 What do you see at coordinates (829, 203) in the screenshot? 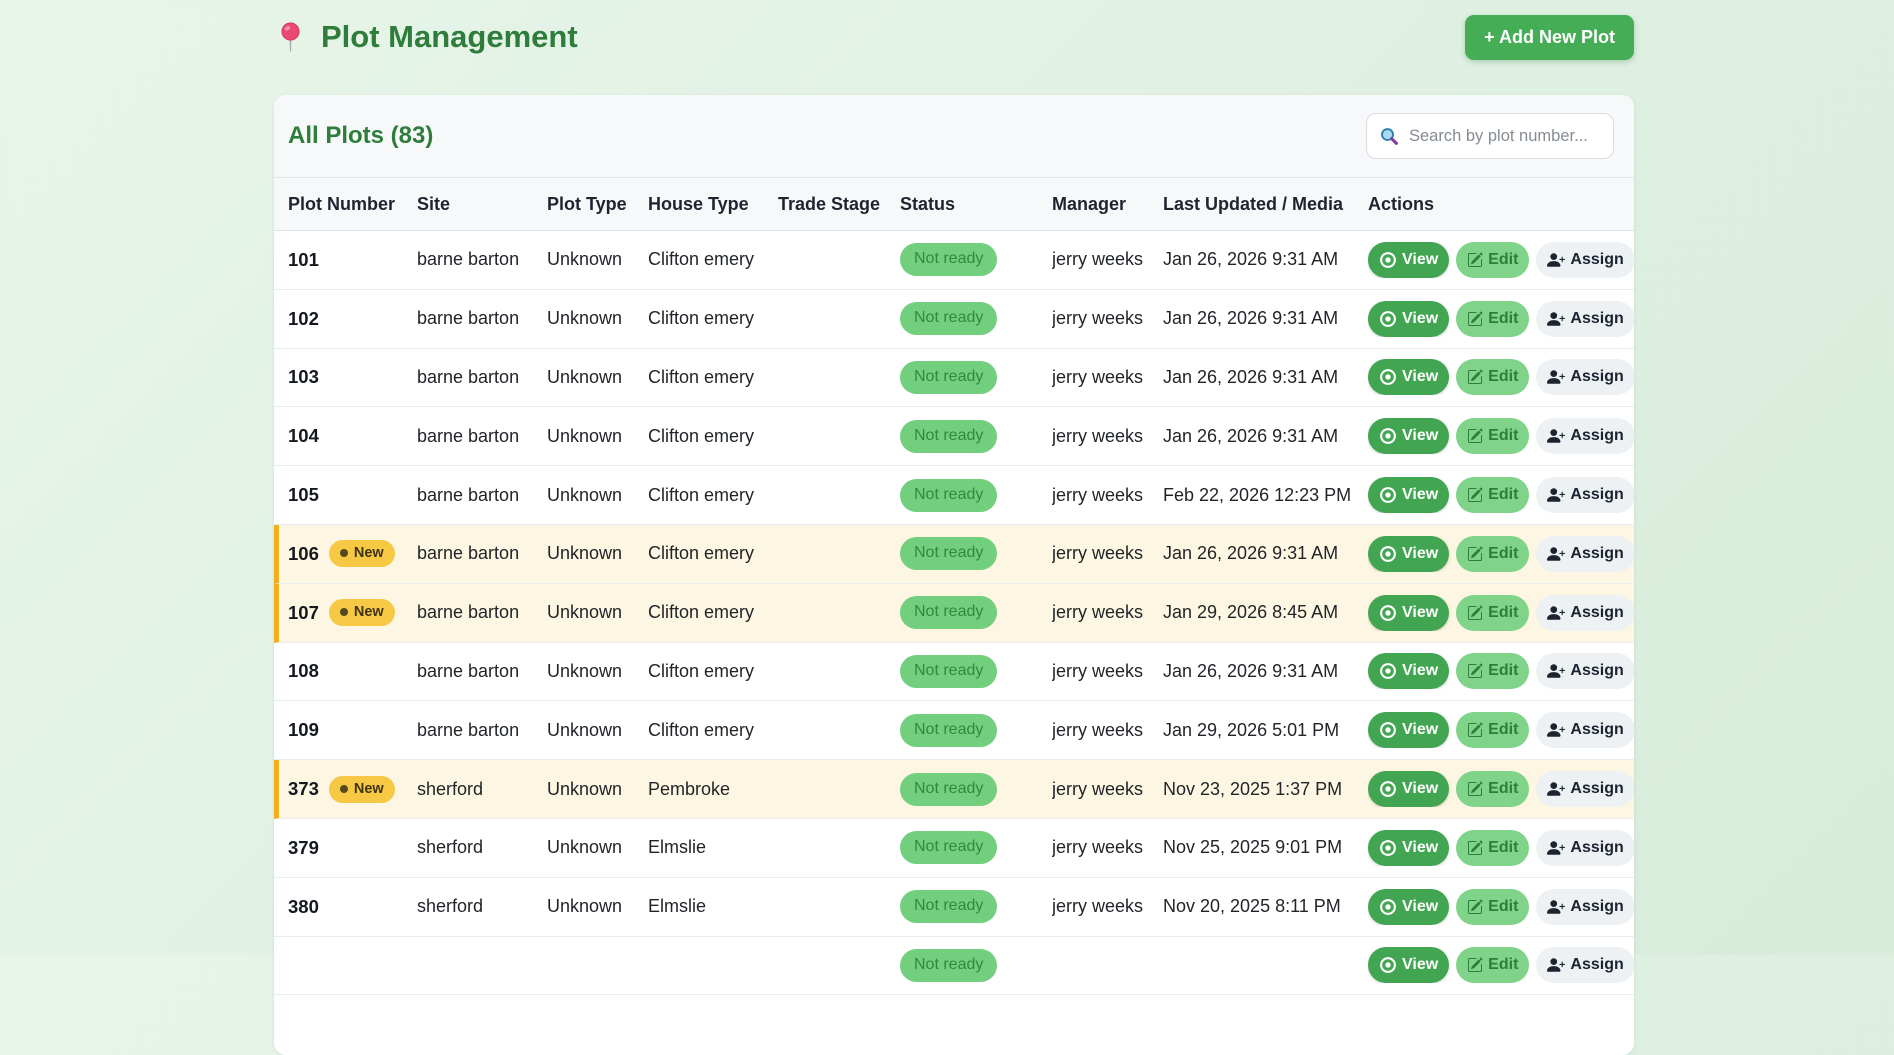
I see `column-header-trade-stage: Trade Stage` at bounding box center [829, 203].